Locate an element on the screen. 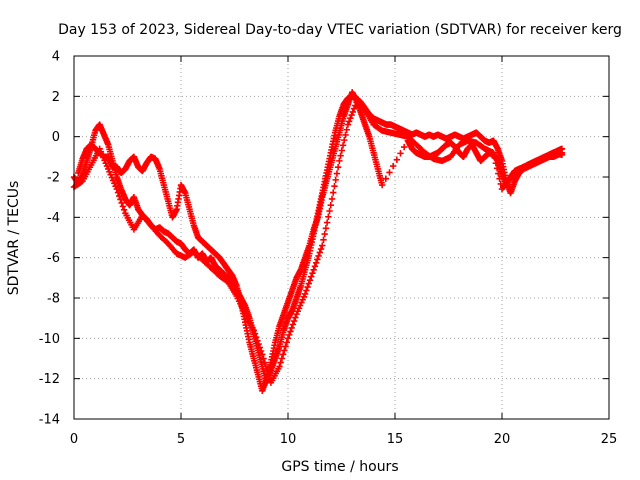  y-tick-label: -6 is located at coordinates (53, 258).